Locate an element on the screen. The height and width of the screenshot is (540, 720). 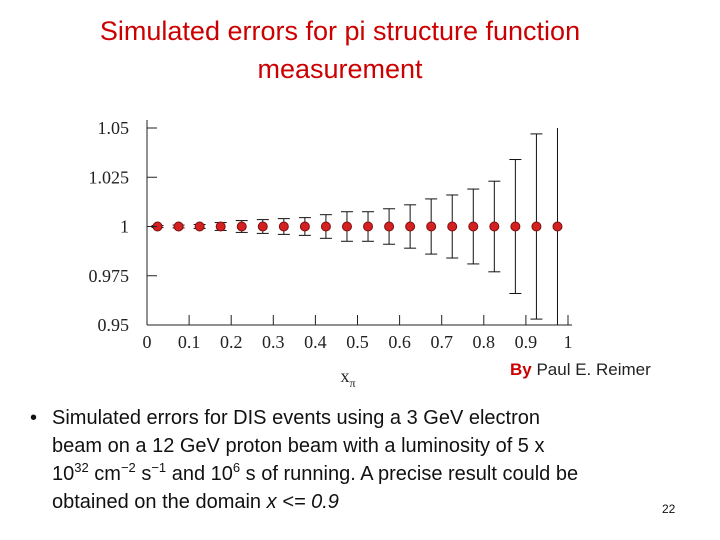
x-axis-label-main: x is located at coordinates (344, 376).